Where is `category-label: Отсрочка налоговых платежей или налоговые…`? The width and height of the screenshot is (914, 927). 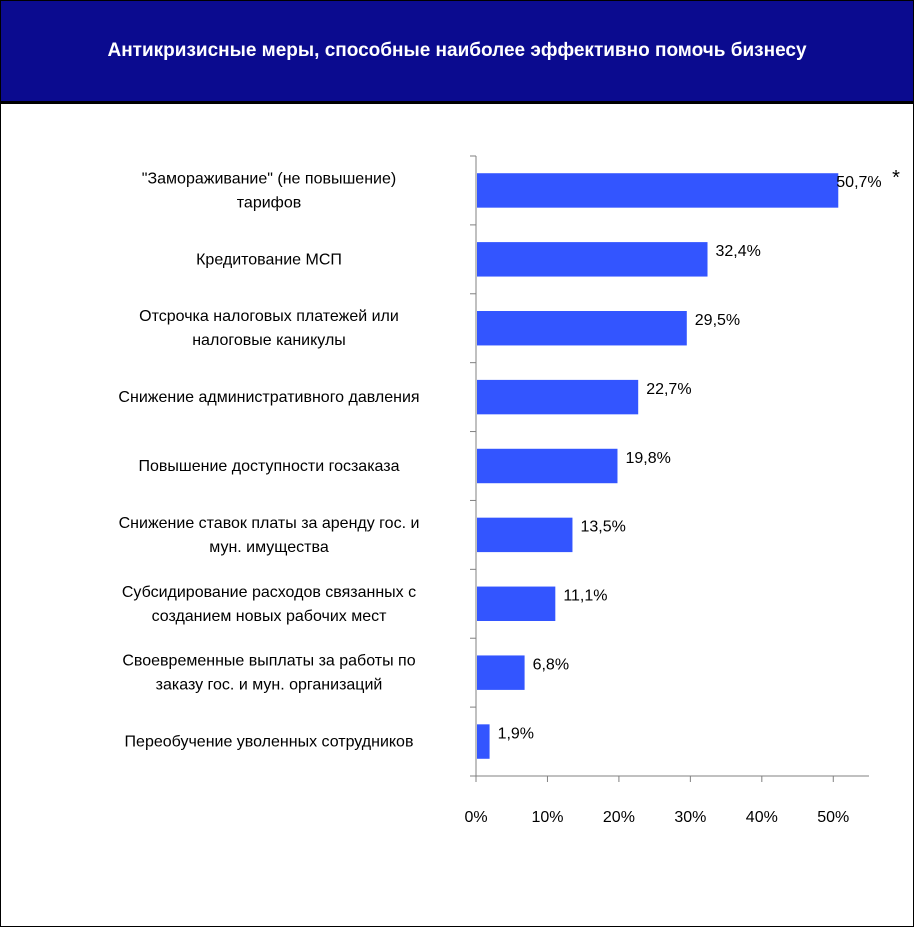 category-label: Отсрочка налоговых платежей или налоговые… is located at coordinates (269, 328).